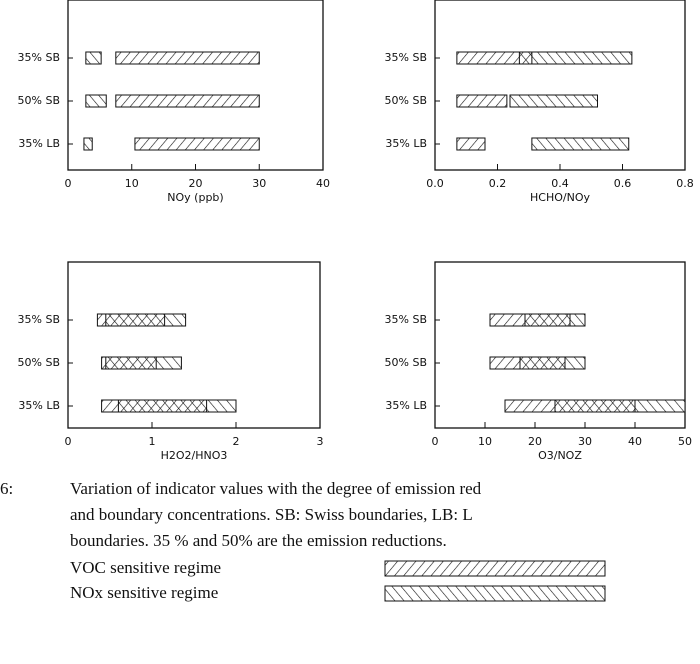 This screenshot has height=664, width=700. Describe the element at coordinates (435, 183) in the screenshot. I see `x-tick-label: 0.0` at that location.